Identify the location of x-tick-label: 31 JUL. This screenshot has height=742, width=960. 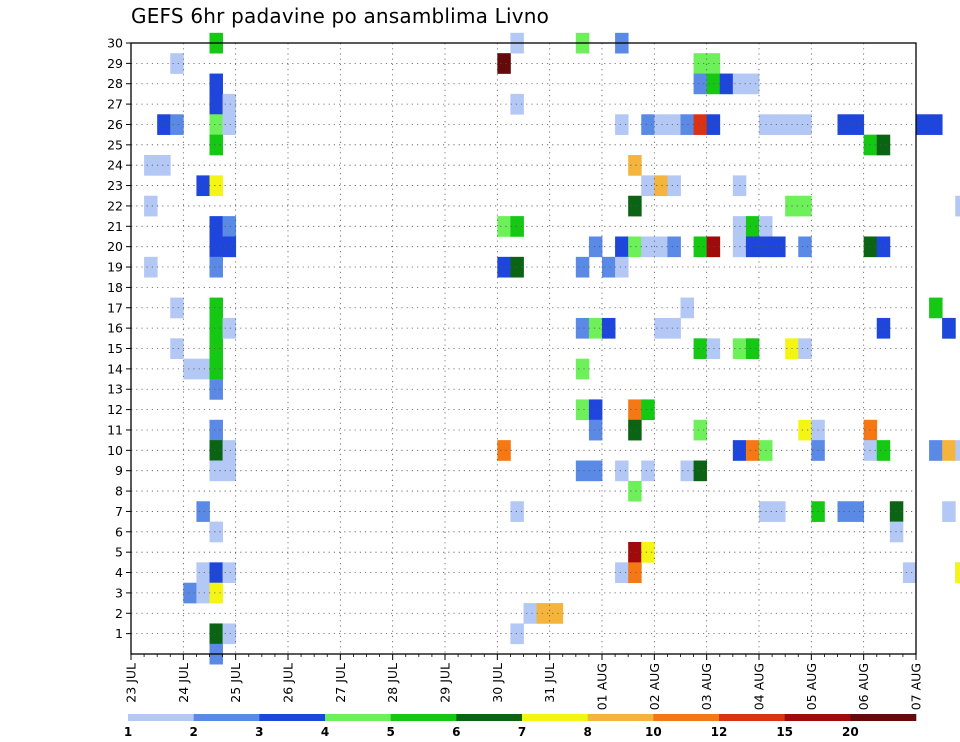
(549, 683).